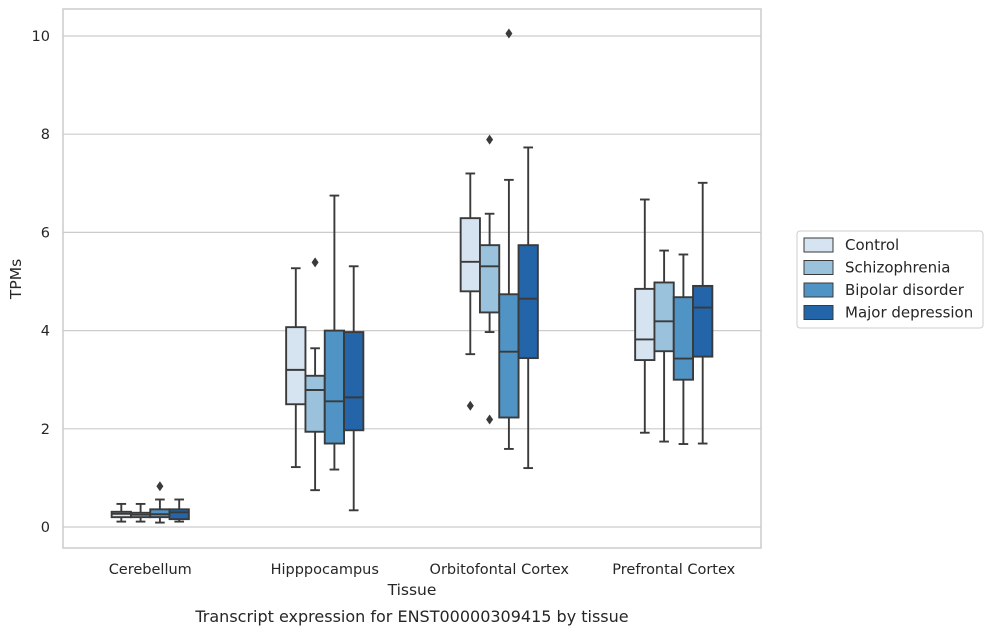 This screenshot has width=992, height=634. What do you see at coordinates (150, 570) in the screenshot?
I see `x-tick-label: Cerebellum` at bounding box center [150, 570].